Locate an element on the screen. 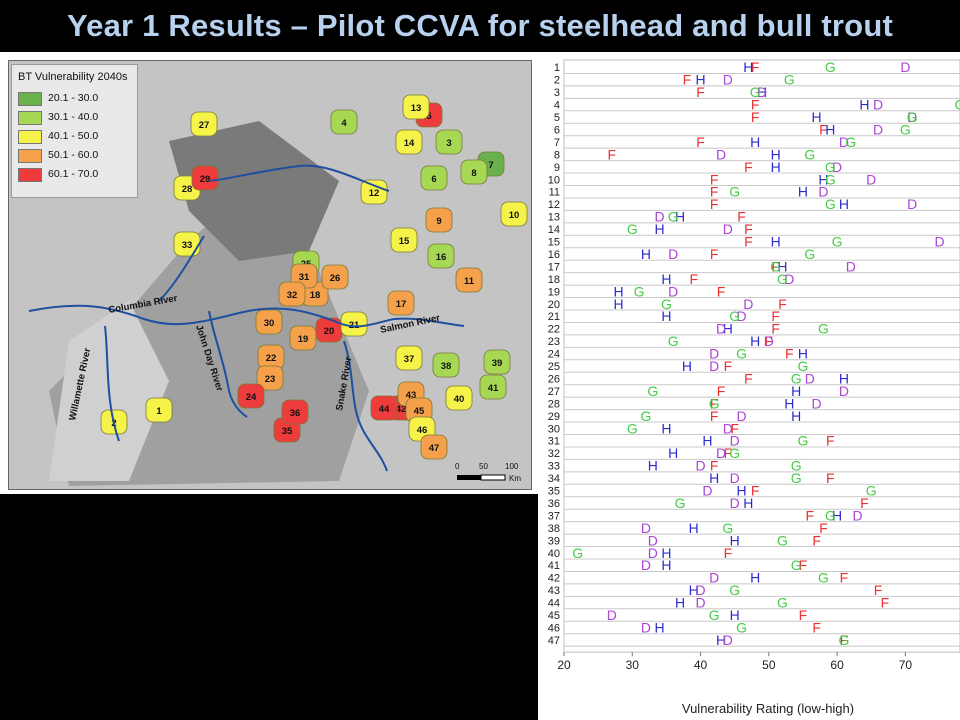  map-unit-label: 29 is located at coordinates (205, 179).